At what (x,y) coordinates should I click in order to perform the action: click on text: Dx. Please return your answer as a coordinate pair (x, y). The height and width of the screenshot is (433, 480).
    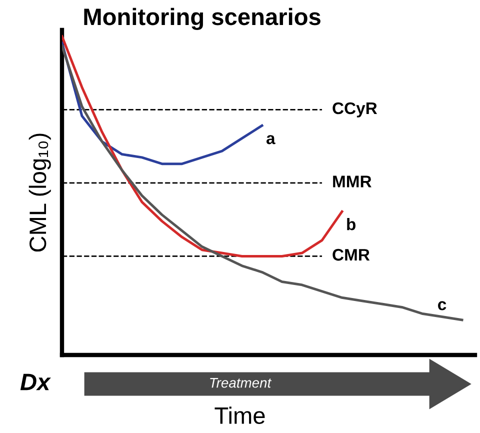
    Looking at the image, I should click on (35, 382).